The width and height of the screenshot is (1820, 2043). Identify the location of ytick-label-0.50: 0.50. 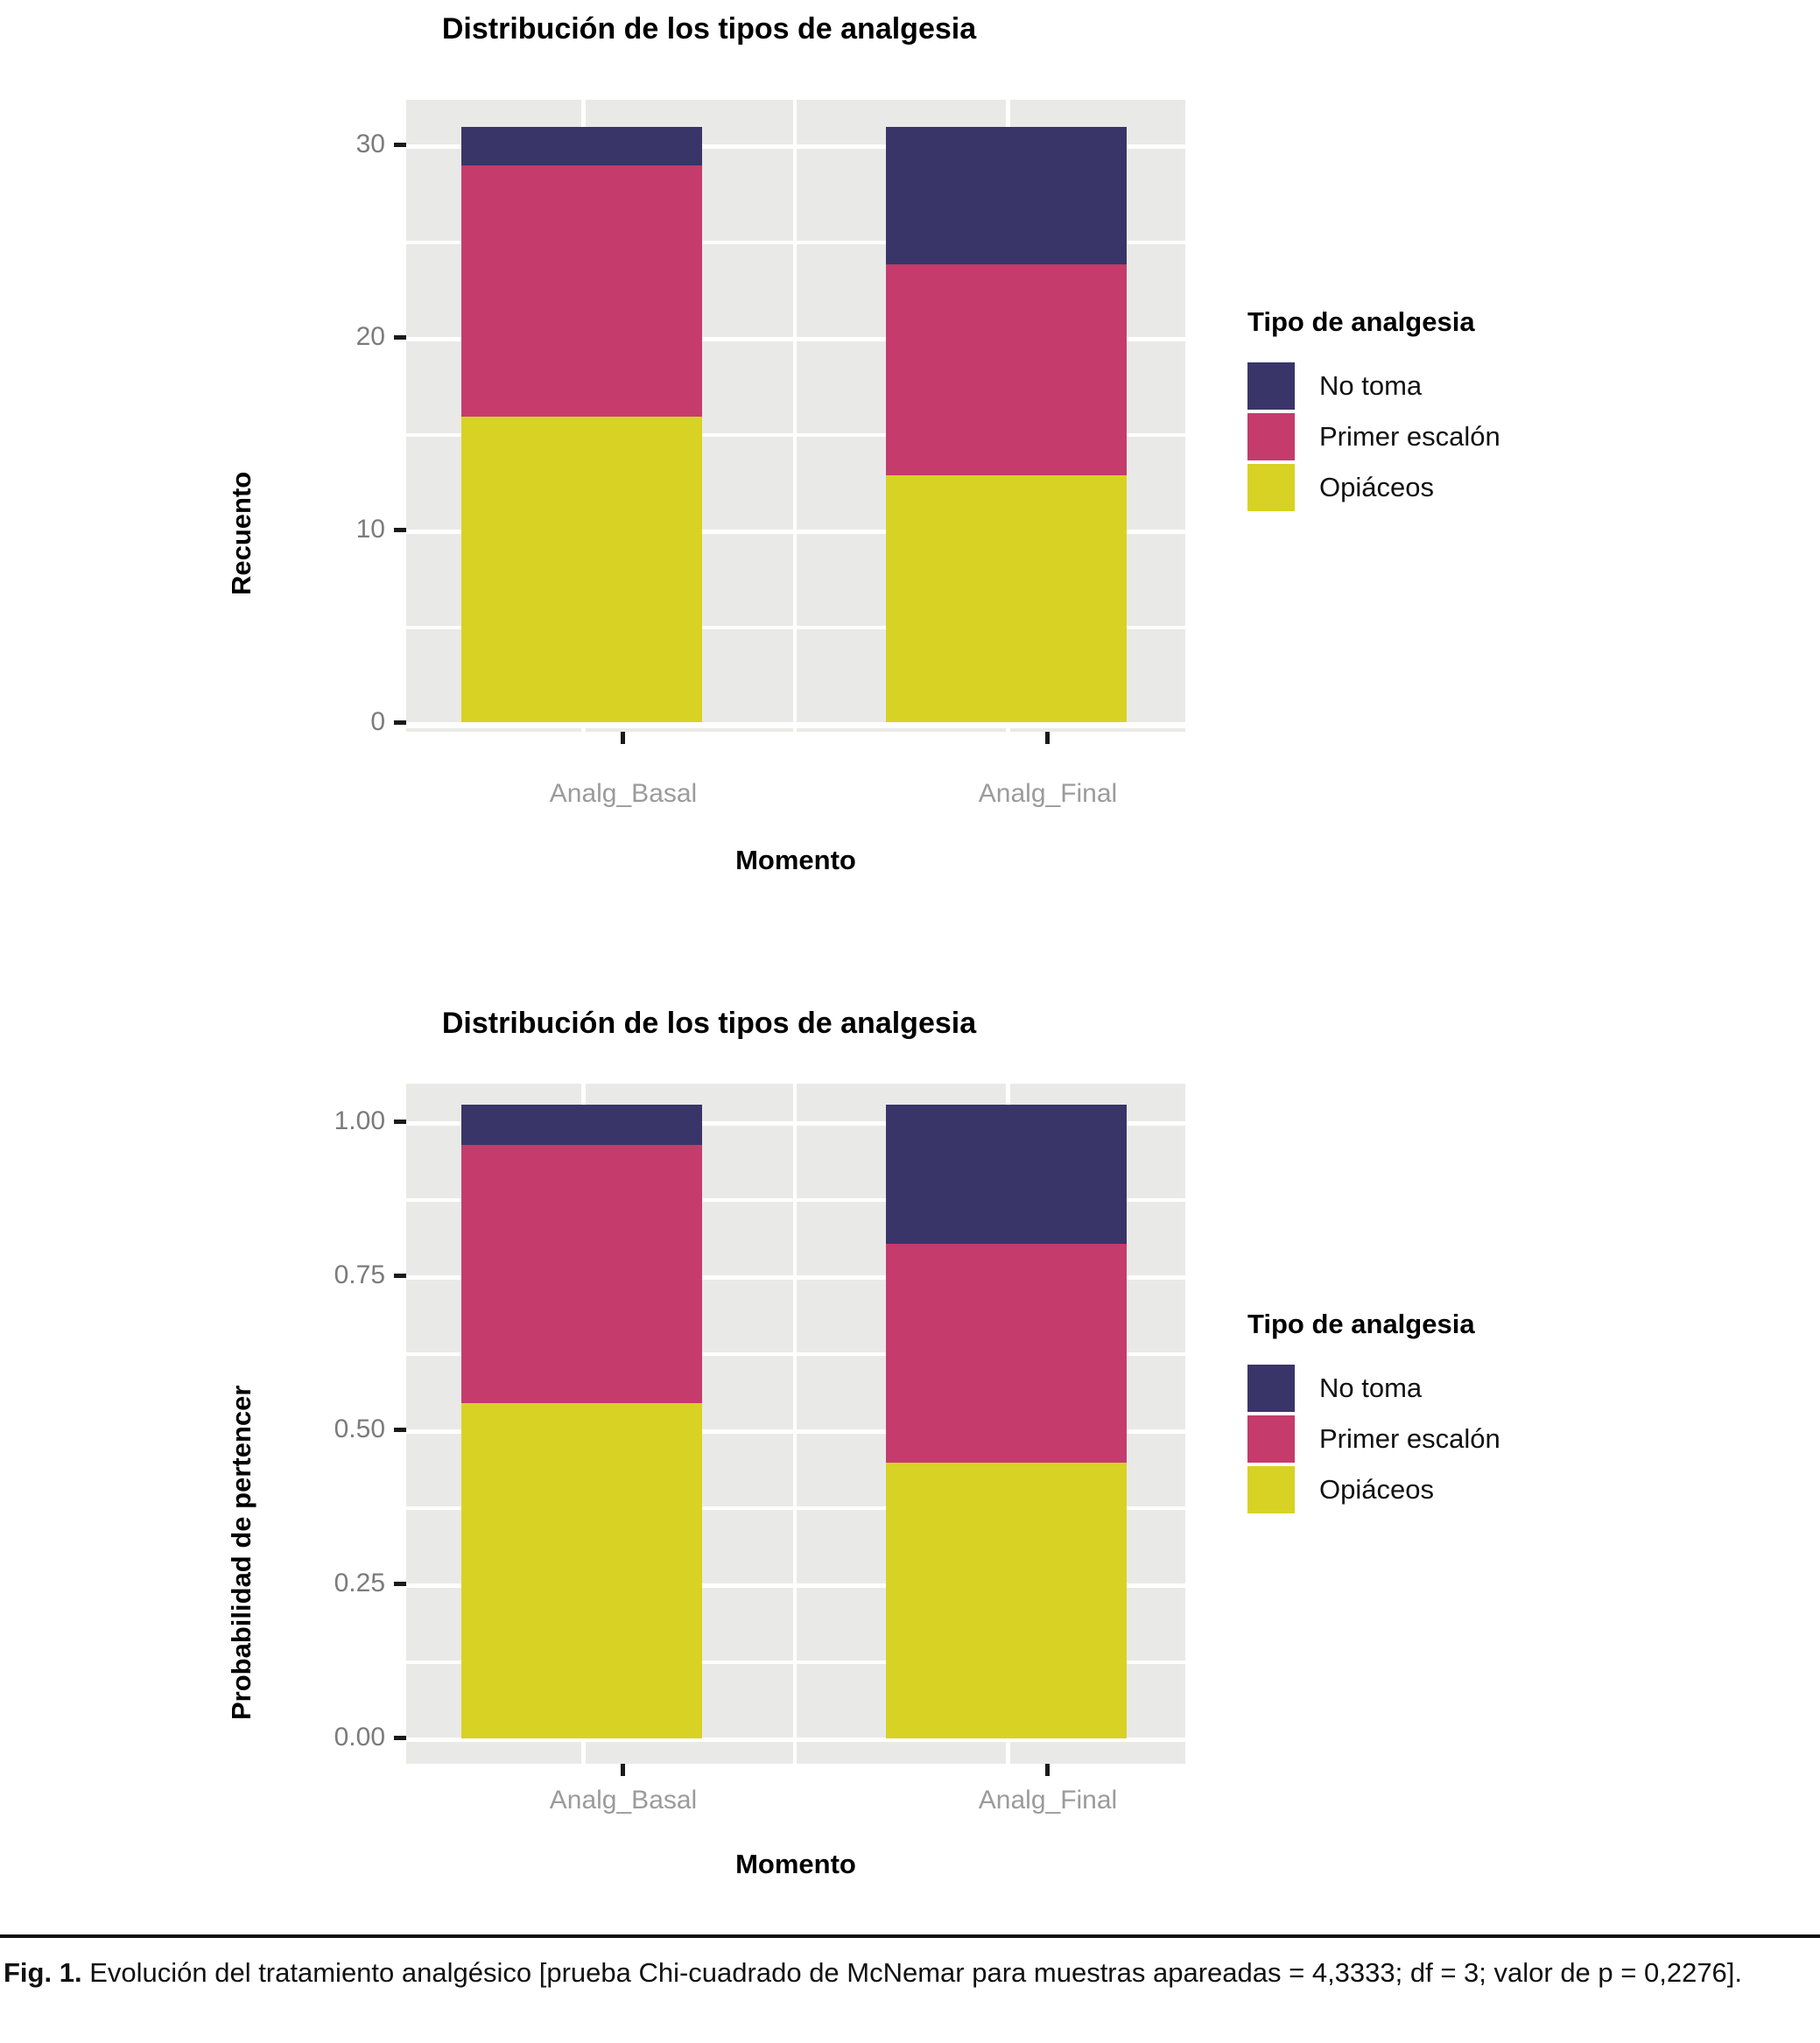
(359, 1429).